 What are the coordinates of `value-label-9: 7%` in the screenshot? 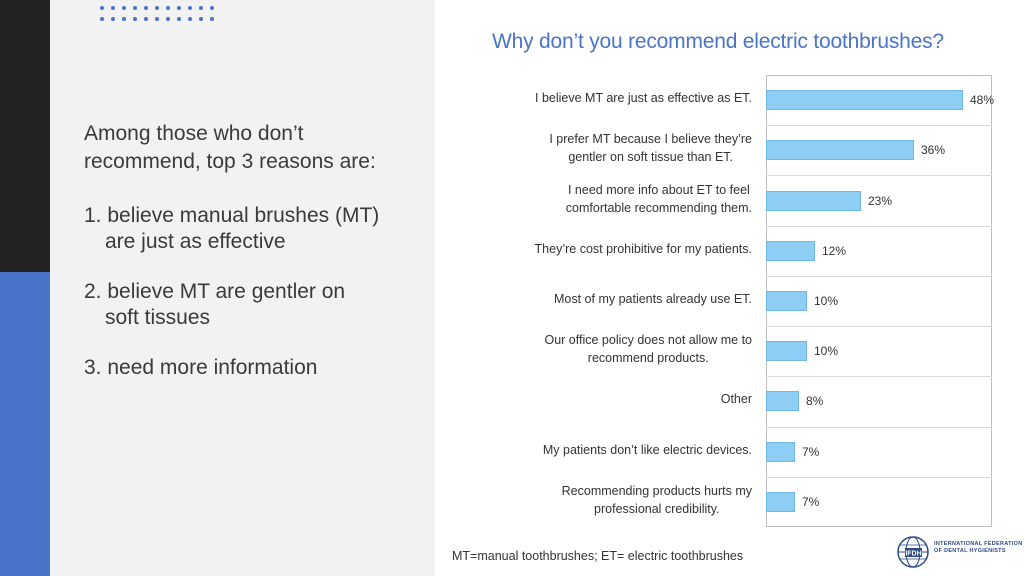 It's located at (811, 502).